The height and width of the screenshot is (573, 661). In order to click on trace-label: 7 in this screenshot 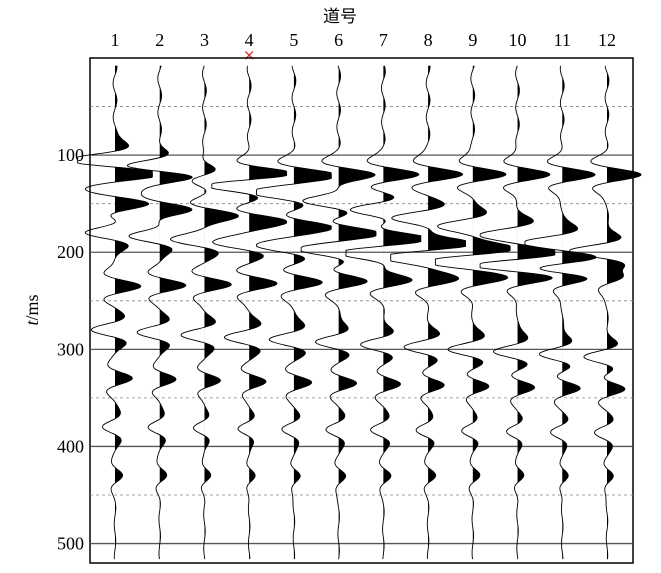, I will do `click(383, 40)`.